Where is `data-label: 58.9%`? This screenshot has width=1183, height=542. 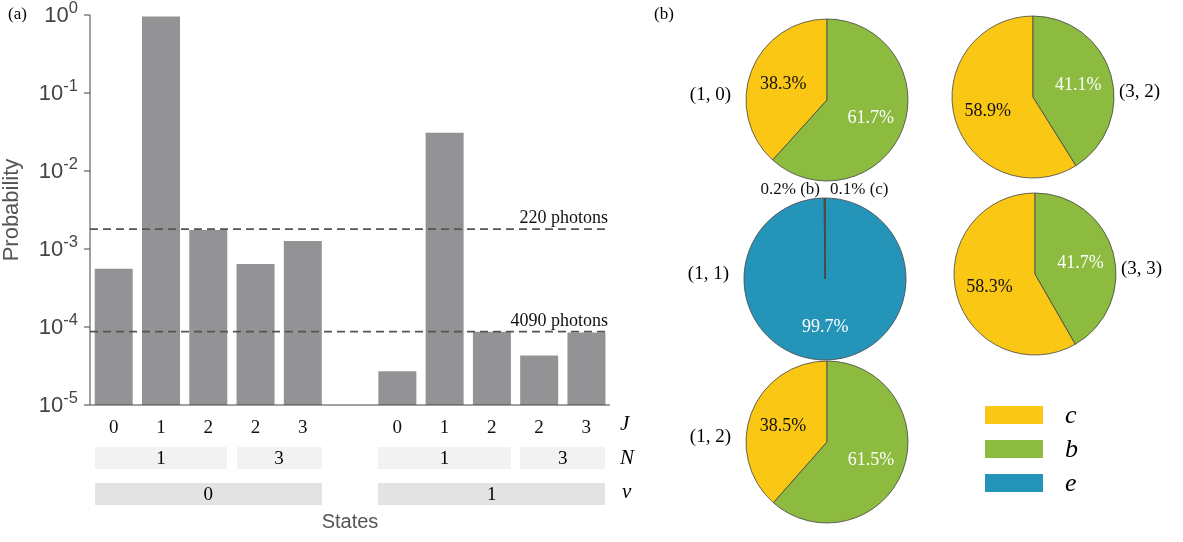
data-label: 58.9% is located at coordinates (988, 109).